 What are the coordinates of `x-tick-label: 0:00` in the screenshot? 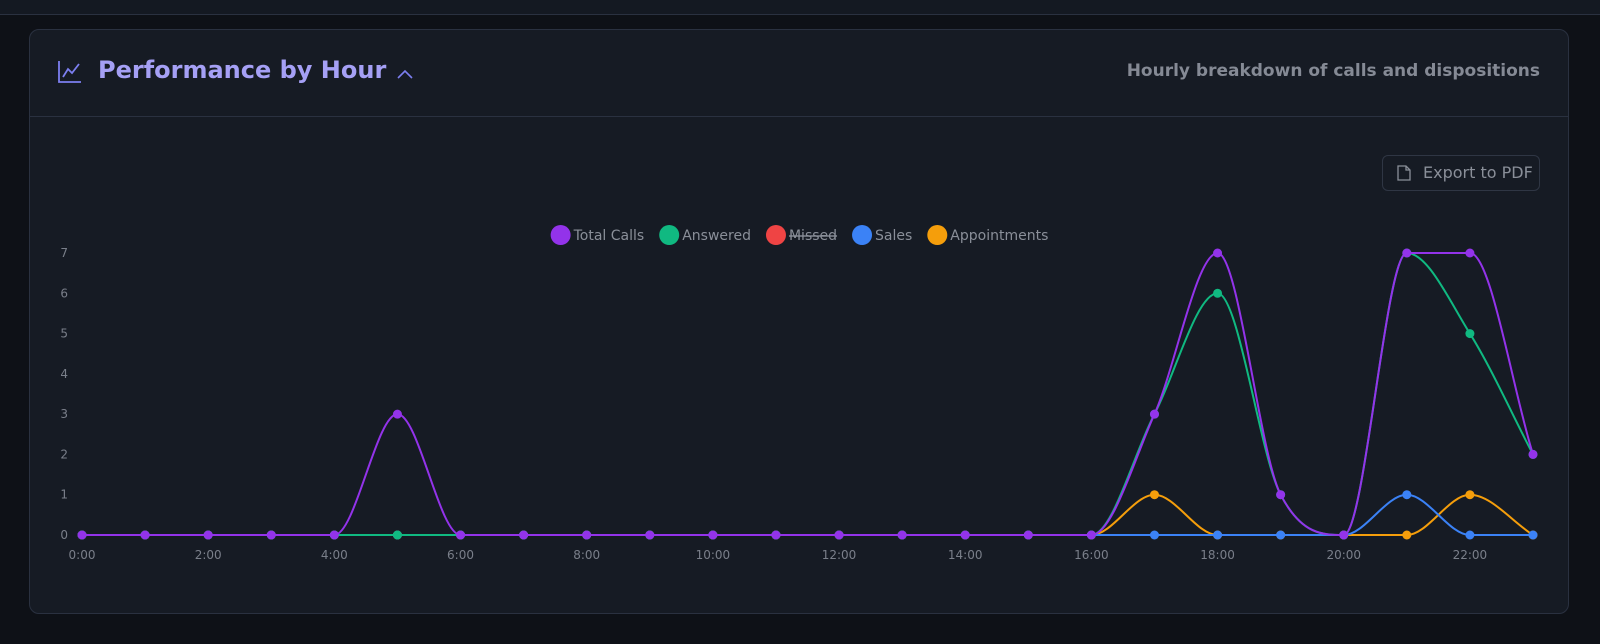 It's located at (82, 555).